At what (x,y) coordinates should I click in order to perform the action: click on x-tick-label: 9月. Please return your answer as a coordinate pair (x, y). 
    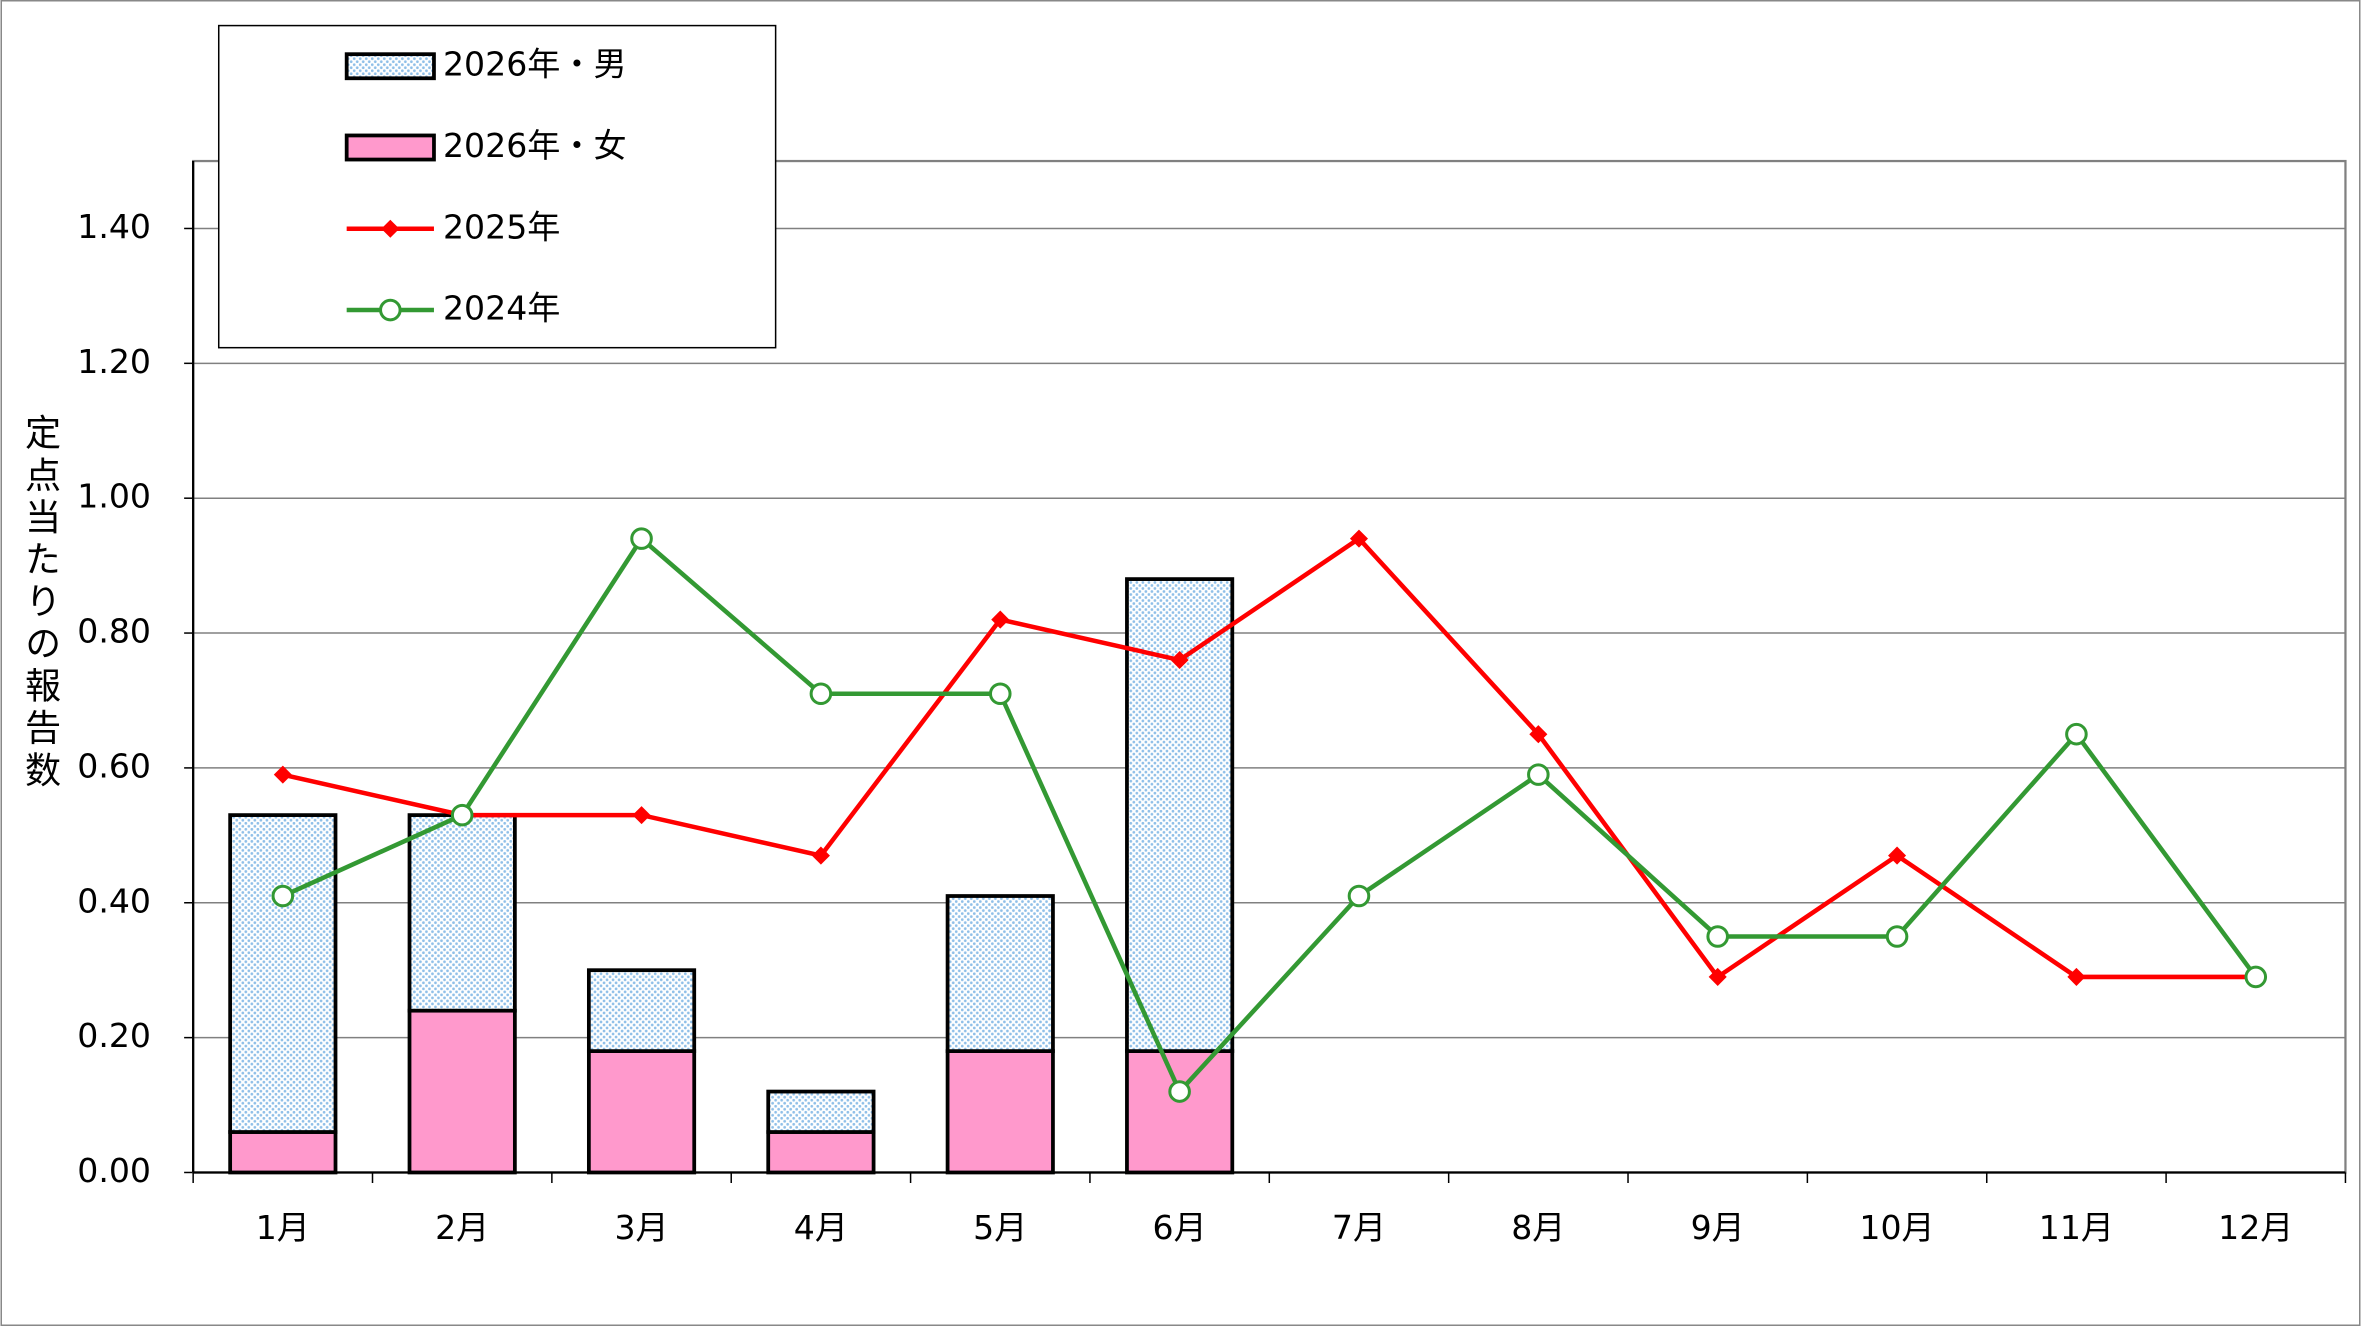
    Looking at the image, I should click on (1718, 1227).